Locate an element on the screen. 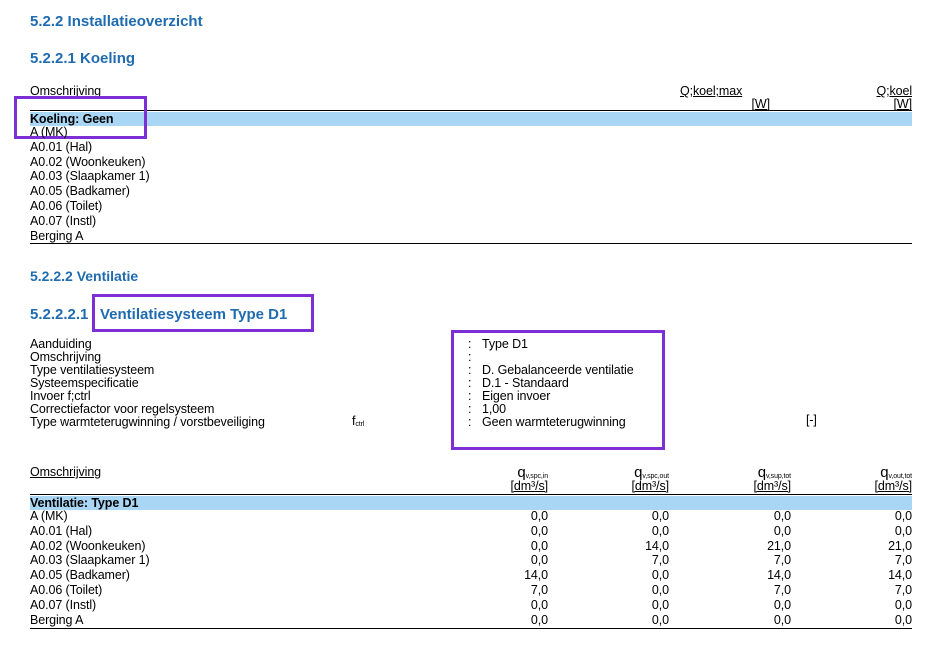 This screenshot has height=648, width=938. vent-bottom-rule is located at coordinates (471, 628).